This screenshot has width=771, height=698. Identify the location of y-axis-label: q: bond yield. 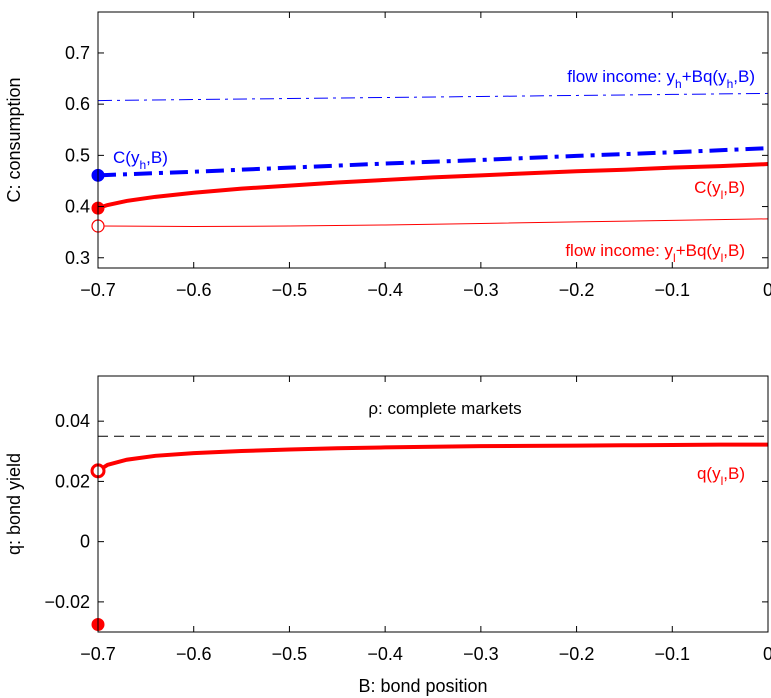
(14, 504).